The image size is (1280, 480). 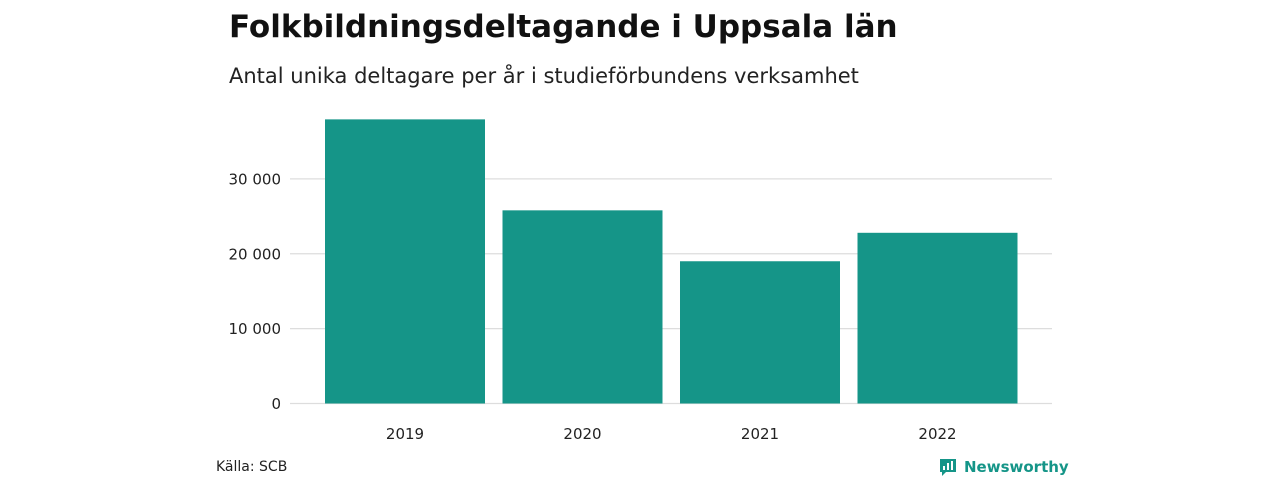 What do you see at coordinates (276, 404) in the screenshot?
I see `y-tick-label: 0` at bounding box center [276, 404].